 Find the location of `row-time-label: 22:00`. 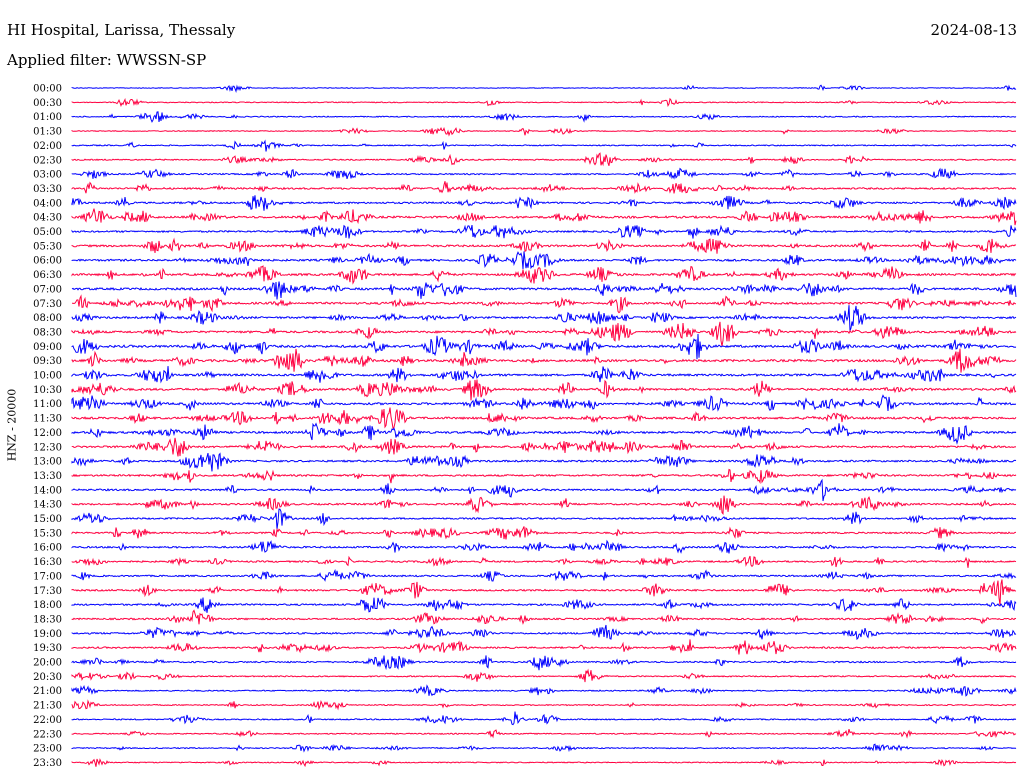

row-time-label: 22:00 is located at coordinates (47, 720).